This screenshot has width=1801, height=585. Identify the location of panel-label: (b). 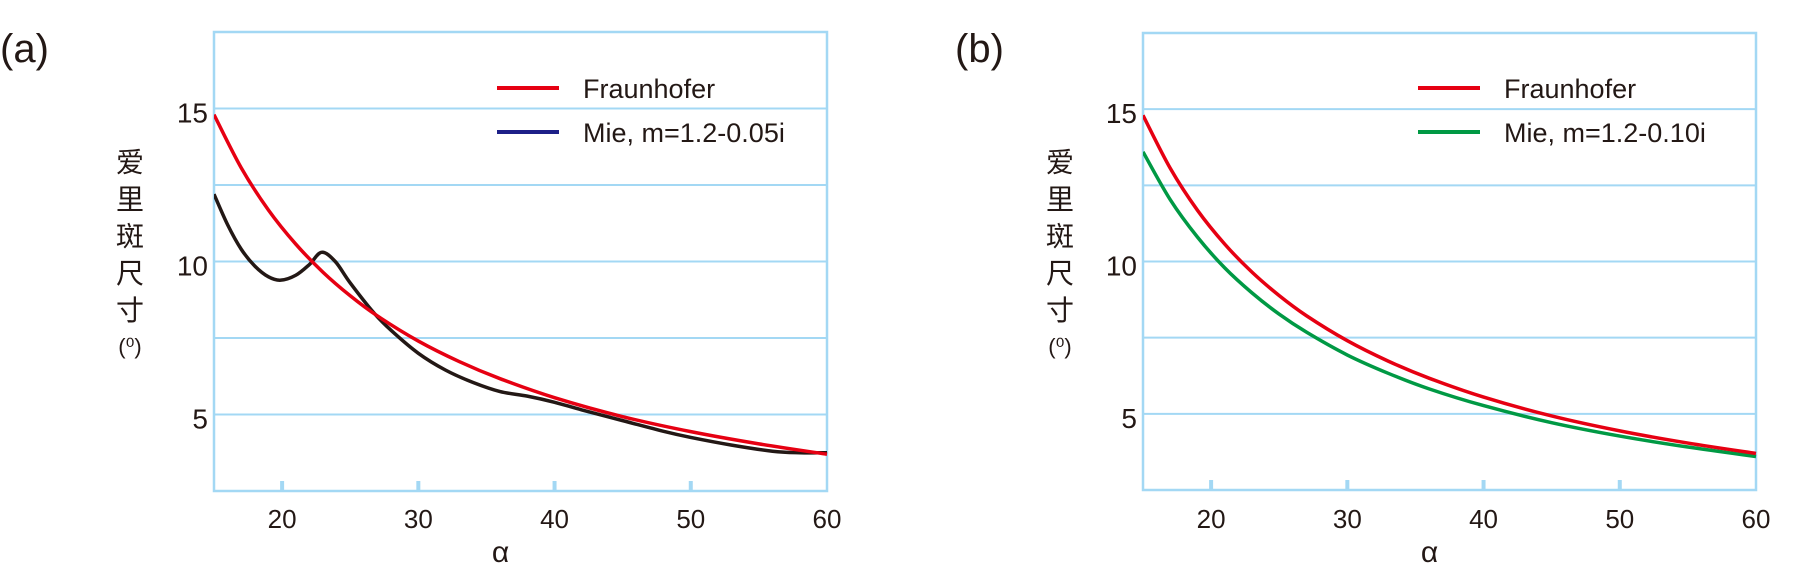
(979, 49).